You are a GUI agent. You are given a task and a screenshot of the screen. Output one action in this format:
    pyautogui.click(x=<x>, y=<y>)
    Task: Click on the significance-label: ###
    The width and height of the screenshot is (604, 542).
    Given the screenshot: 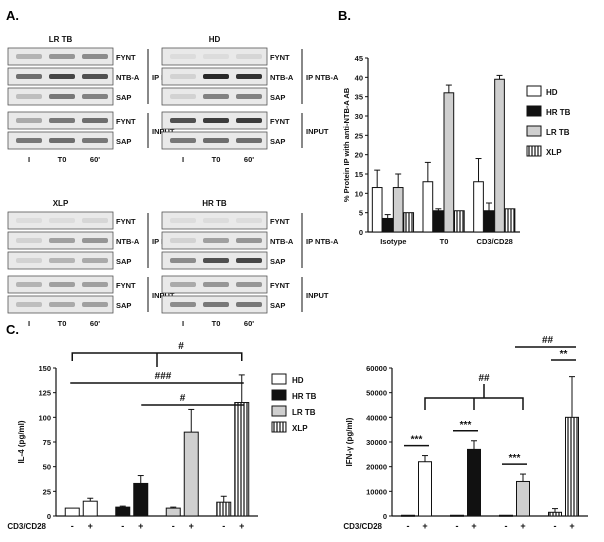 What is the action you would take?
    pyautogui.click(x=163, y=376)
    